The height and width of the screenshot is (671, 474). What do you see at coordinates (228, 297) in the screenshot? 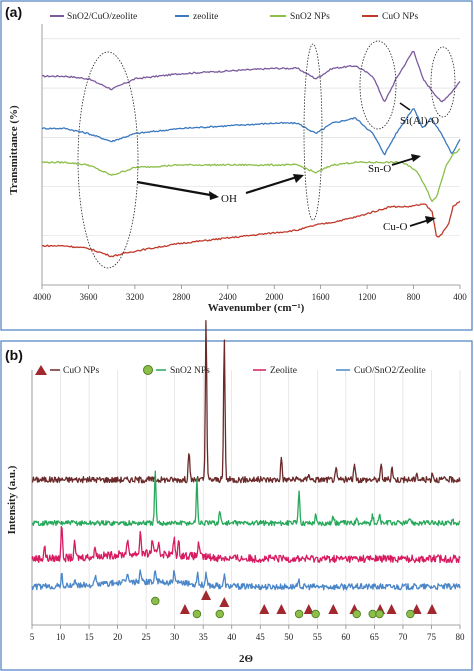
I see `ftir-tick-label: 2400` at bounding box center [228, 297].